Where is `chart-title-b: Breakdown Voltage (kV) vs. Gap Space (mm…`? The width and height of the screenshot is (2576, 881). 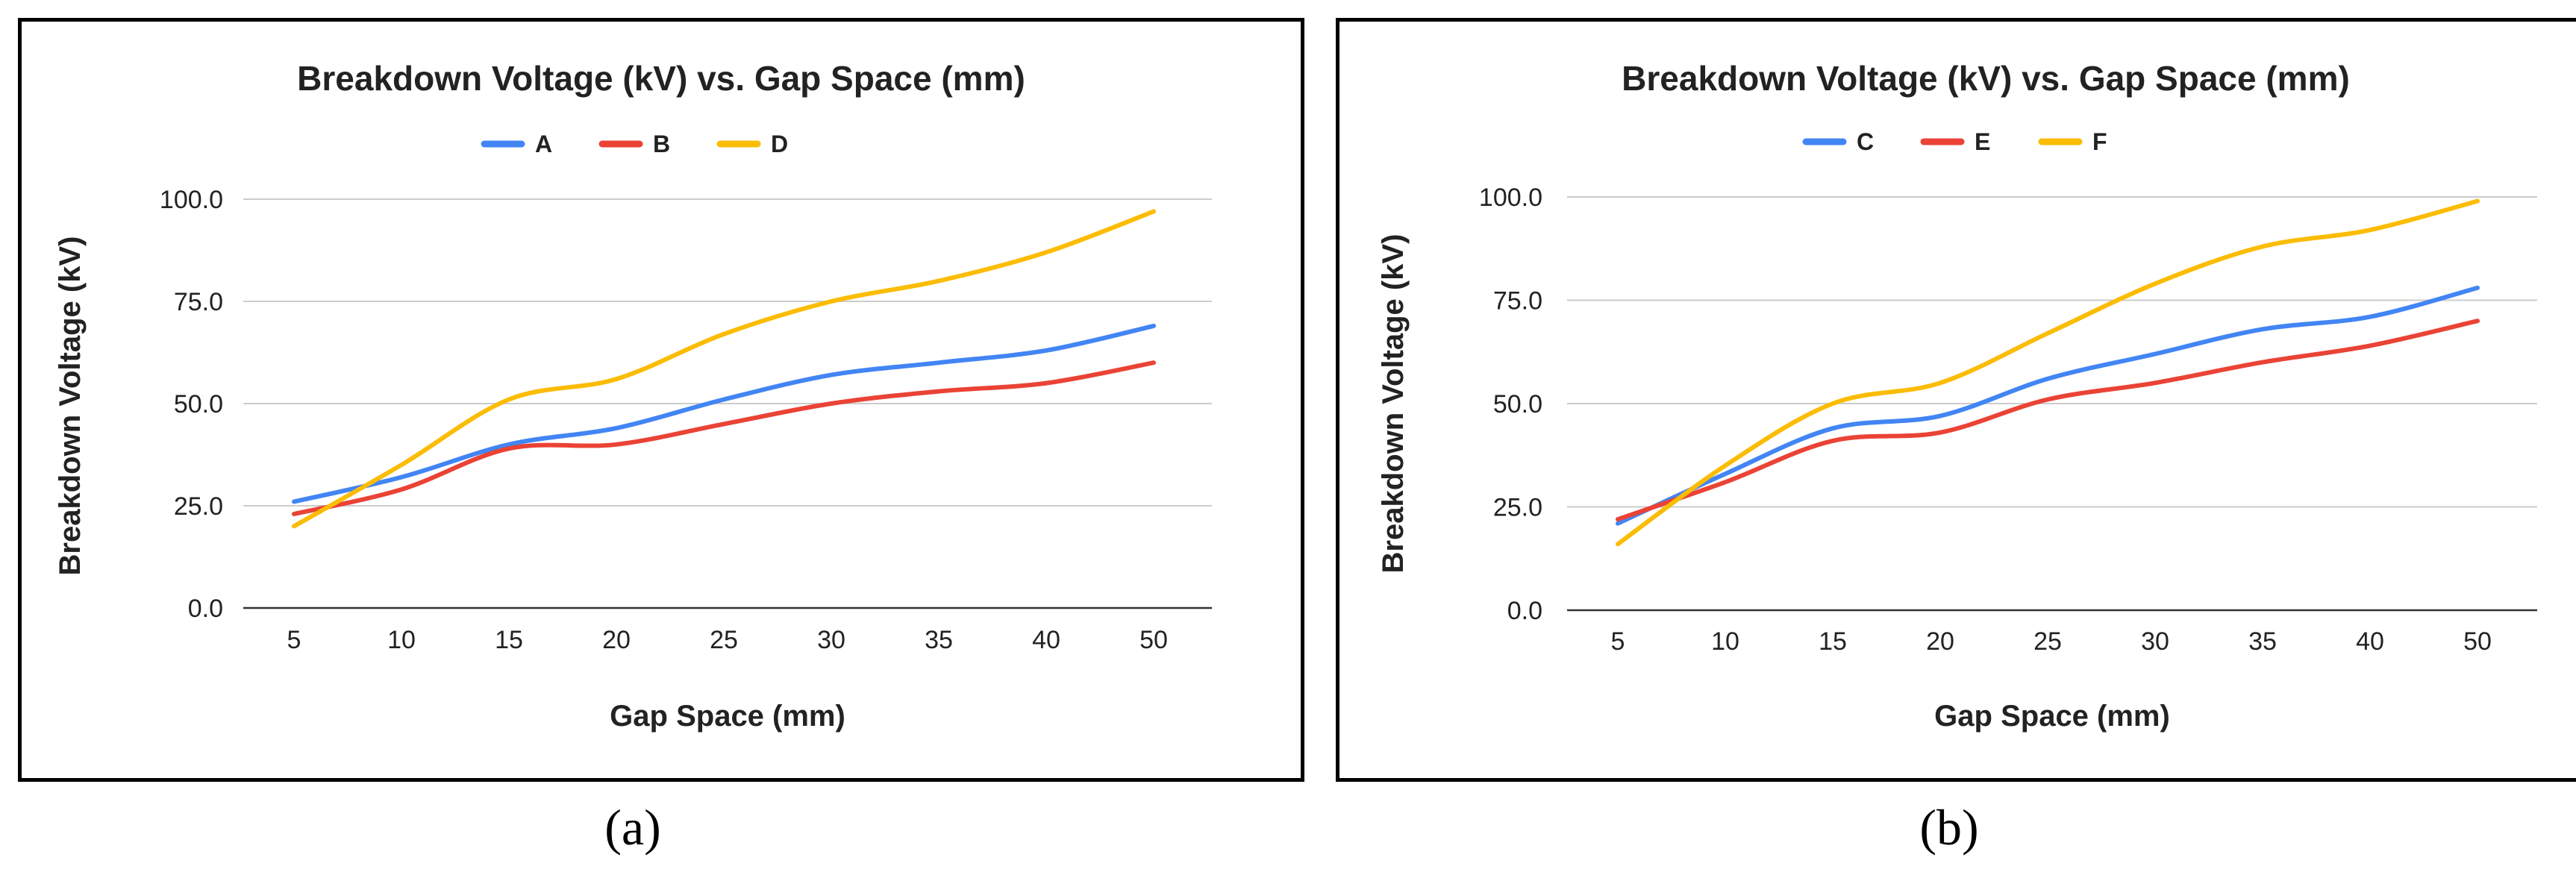
chart-title-b: Breakdown Voltage (kV) vs. Gap Space (mm… is located at coordinates (1986, 78).